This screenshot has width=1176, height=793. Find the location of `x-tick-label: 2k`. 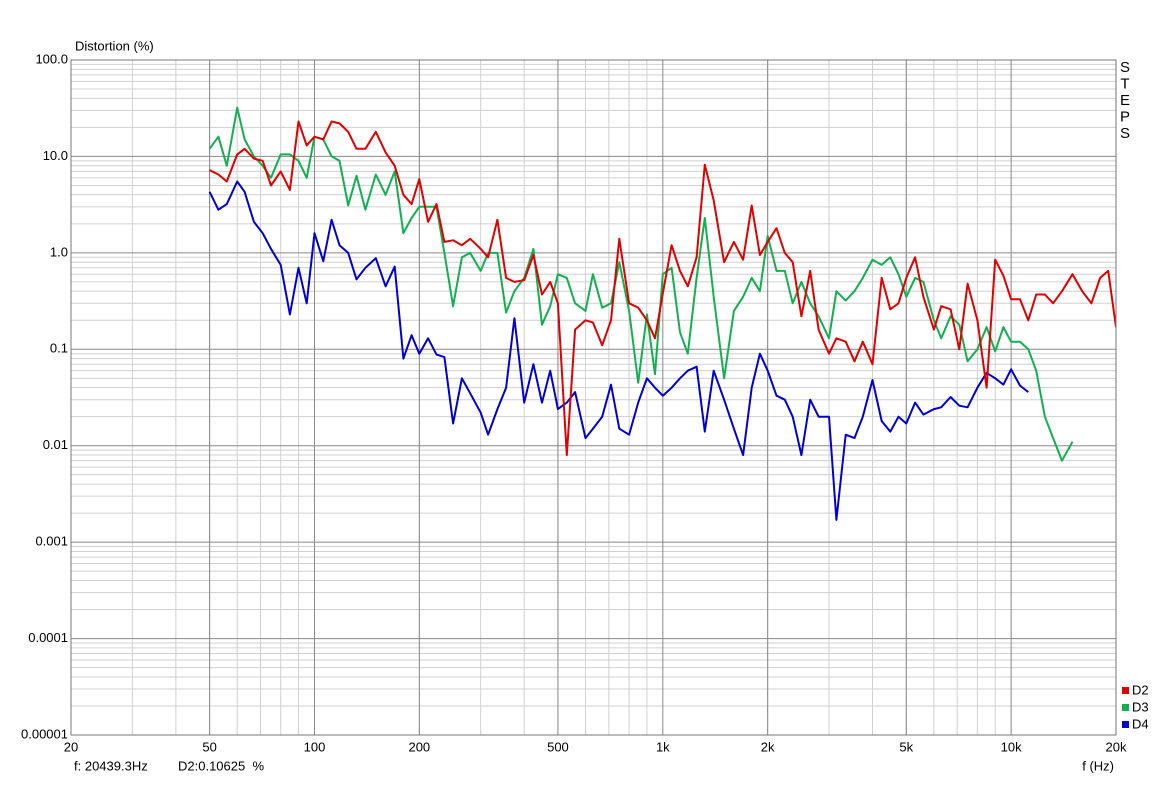

x-tick-label: 2k is located at coordinates (768, 746).